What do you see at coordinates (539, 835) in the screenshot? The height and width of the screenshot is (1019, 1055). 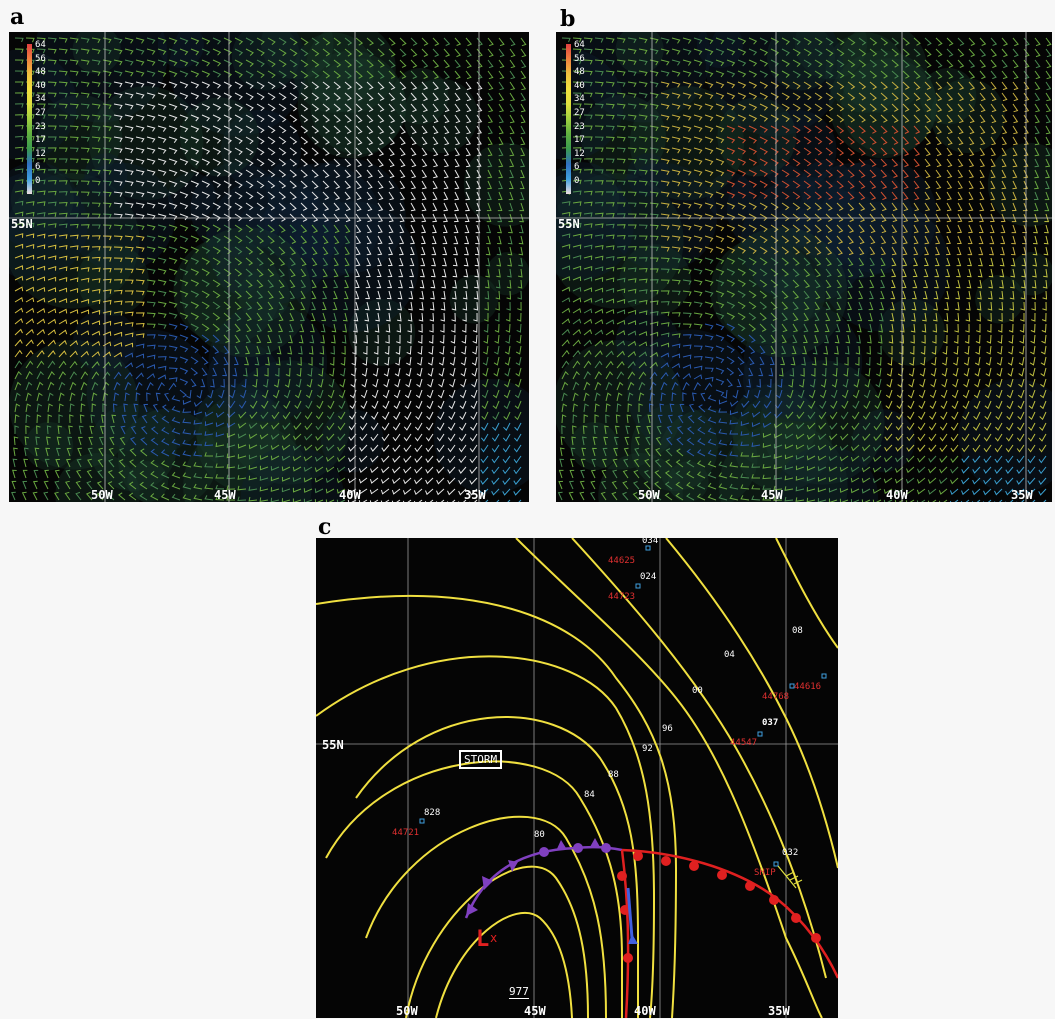 I see `isobar-label-80: 80` at bounding box center [539, 835].